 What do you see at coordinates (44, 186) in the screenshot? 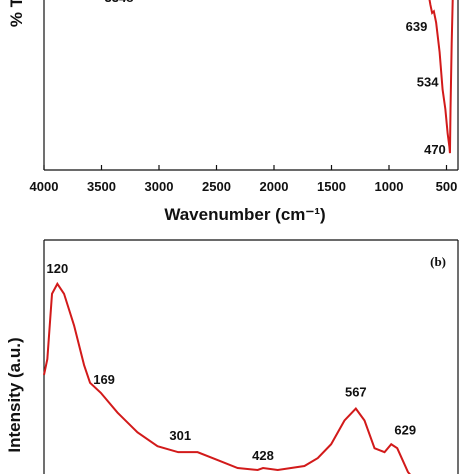
I see `panel-a-x-tick-label: 4000` at bounding box center [44, 186].